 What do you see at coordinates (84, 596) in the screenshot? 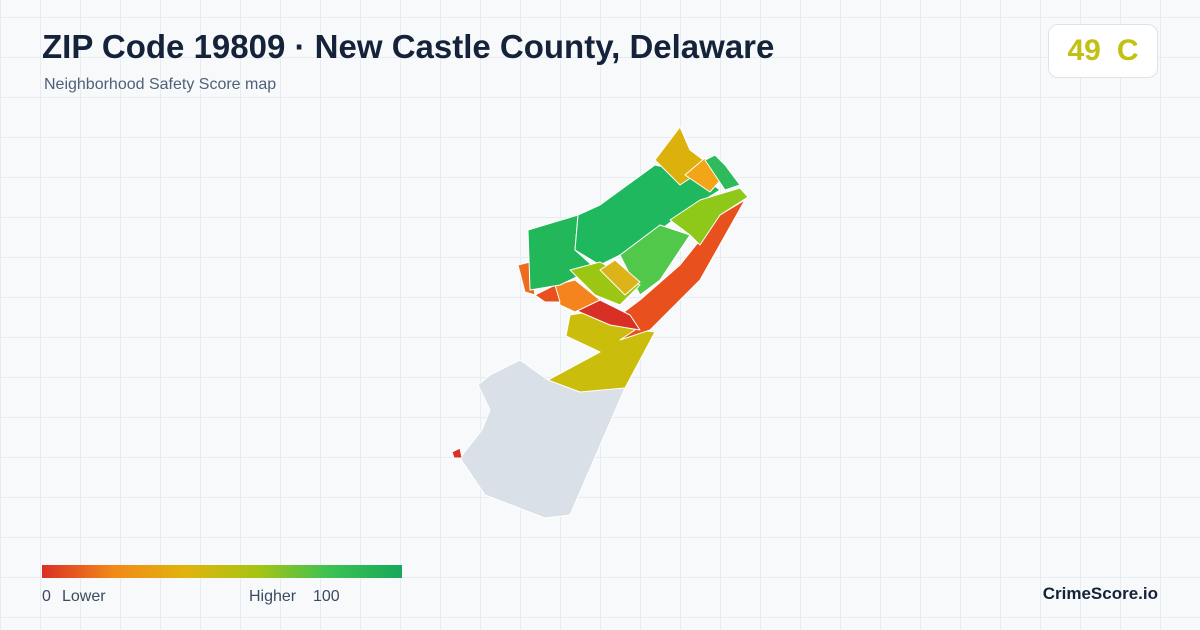
I see `legend-min-label: Lower` at bounding box center [84, 596].